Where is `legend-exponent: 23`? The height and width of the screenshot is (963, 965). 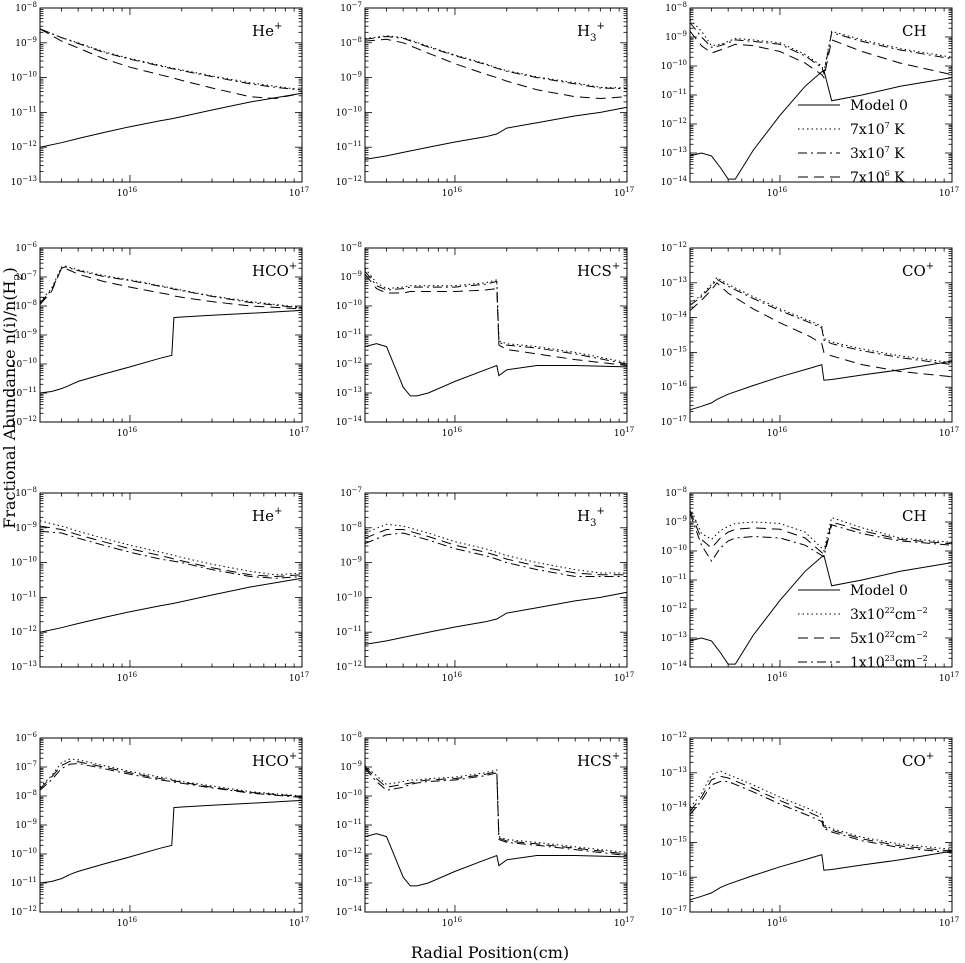
legend-exponent: 23 is located at coordinates (890, 658).